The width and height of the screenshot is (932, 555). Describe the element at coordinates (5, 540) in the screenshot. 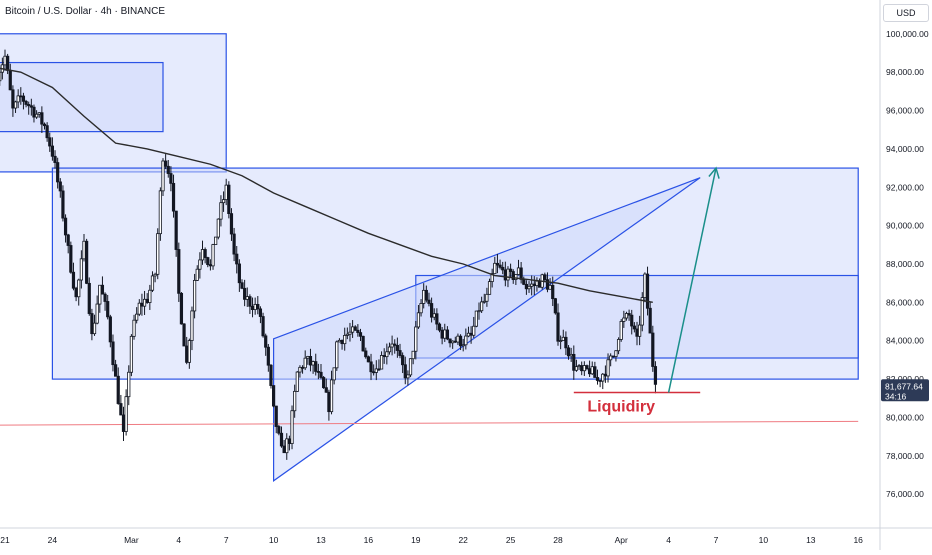

I see `x-tick-label: 21` at that location.